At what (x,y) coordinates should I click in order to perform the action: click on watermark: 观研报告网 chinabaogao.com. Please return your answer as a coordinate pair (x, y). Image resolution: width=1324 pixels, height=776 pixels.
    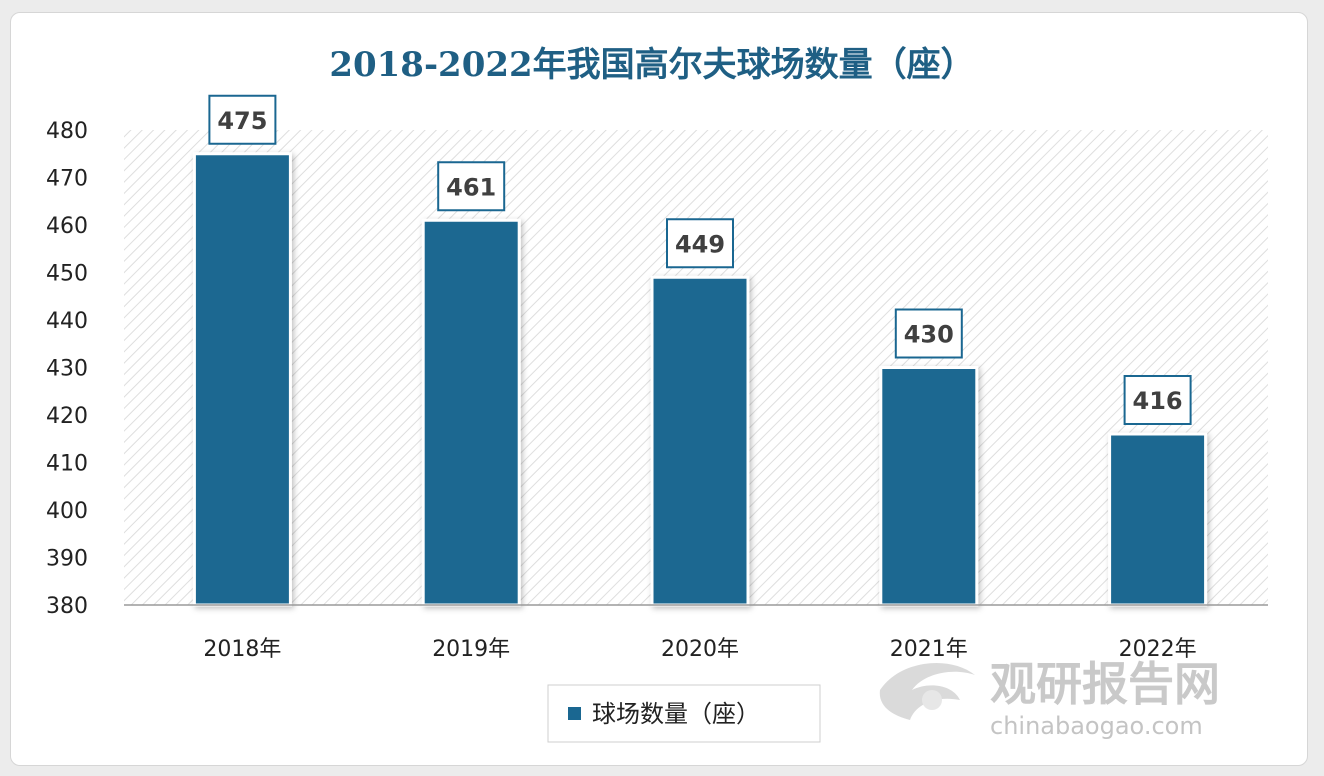
    Looking at the image, I should click on (1049, 698).